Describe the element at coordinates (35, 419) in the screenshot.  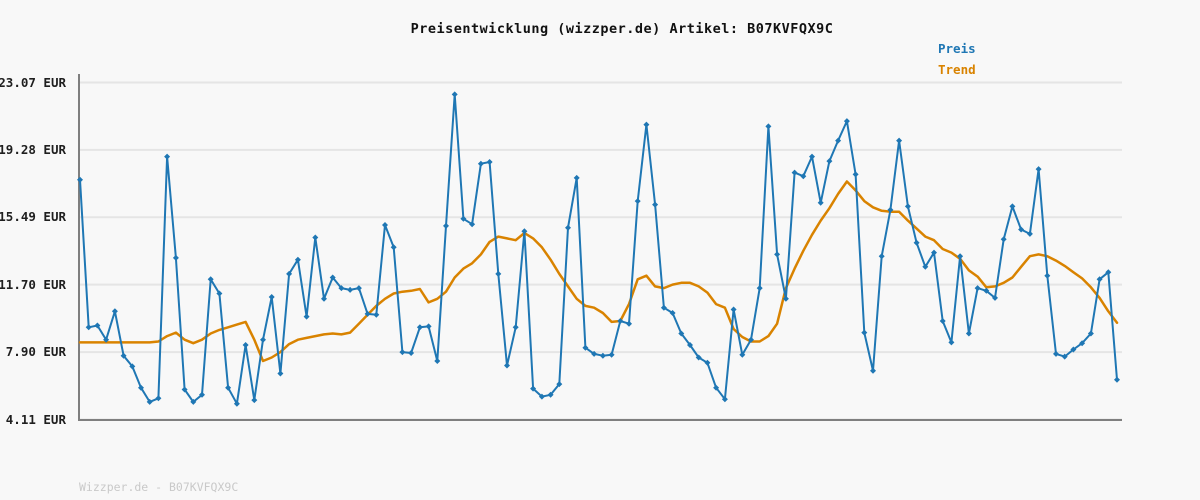
I see `y-axis-tick-label: 4.11 EUR` at that location.